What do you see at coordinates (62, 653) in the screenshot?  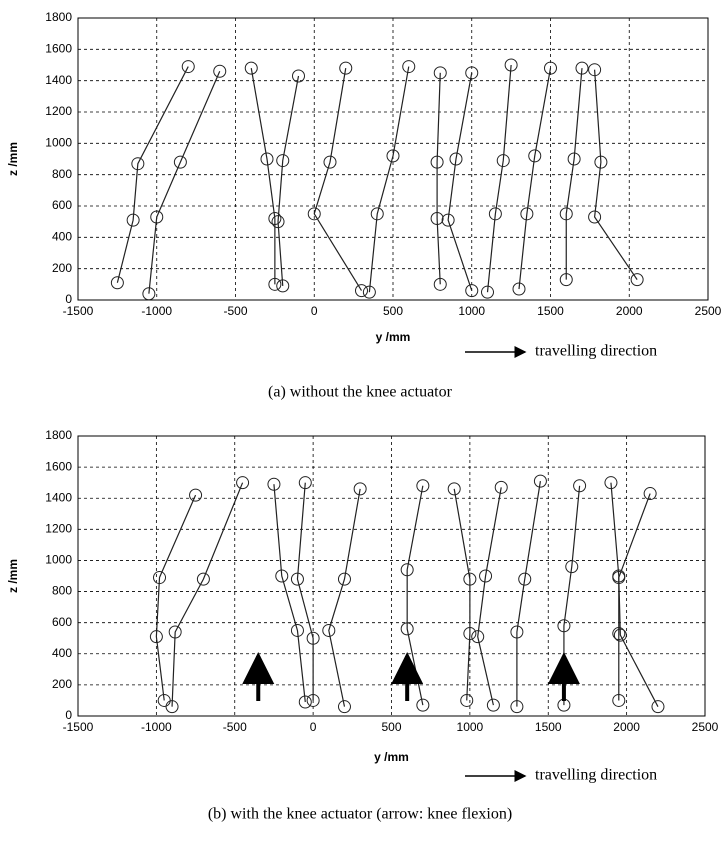 I see `y-tick-label: 400` at bounding box center [62, 653].